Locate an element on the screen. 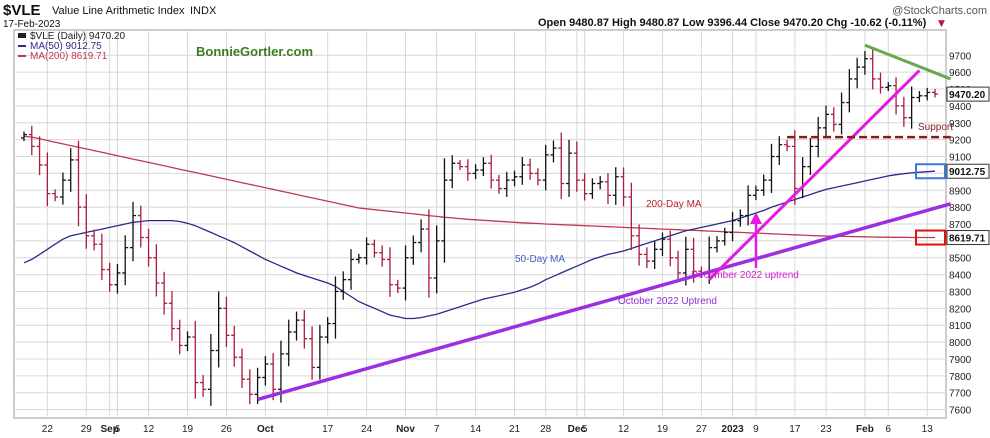 This screenshot has height=438, width=990. ma50-price-label-text: 9012.75 is located at coordinates (967, 172).